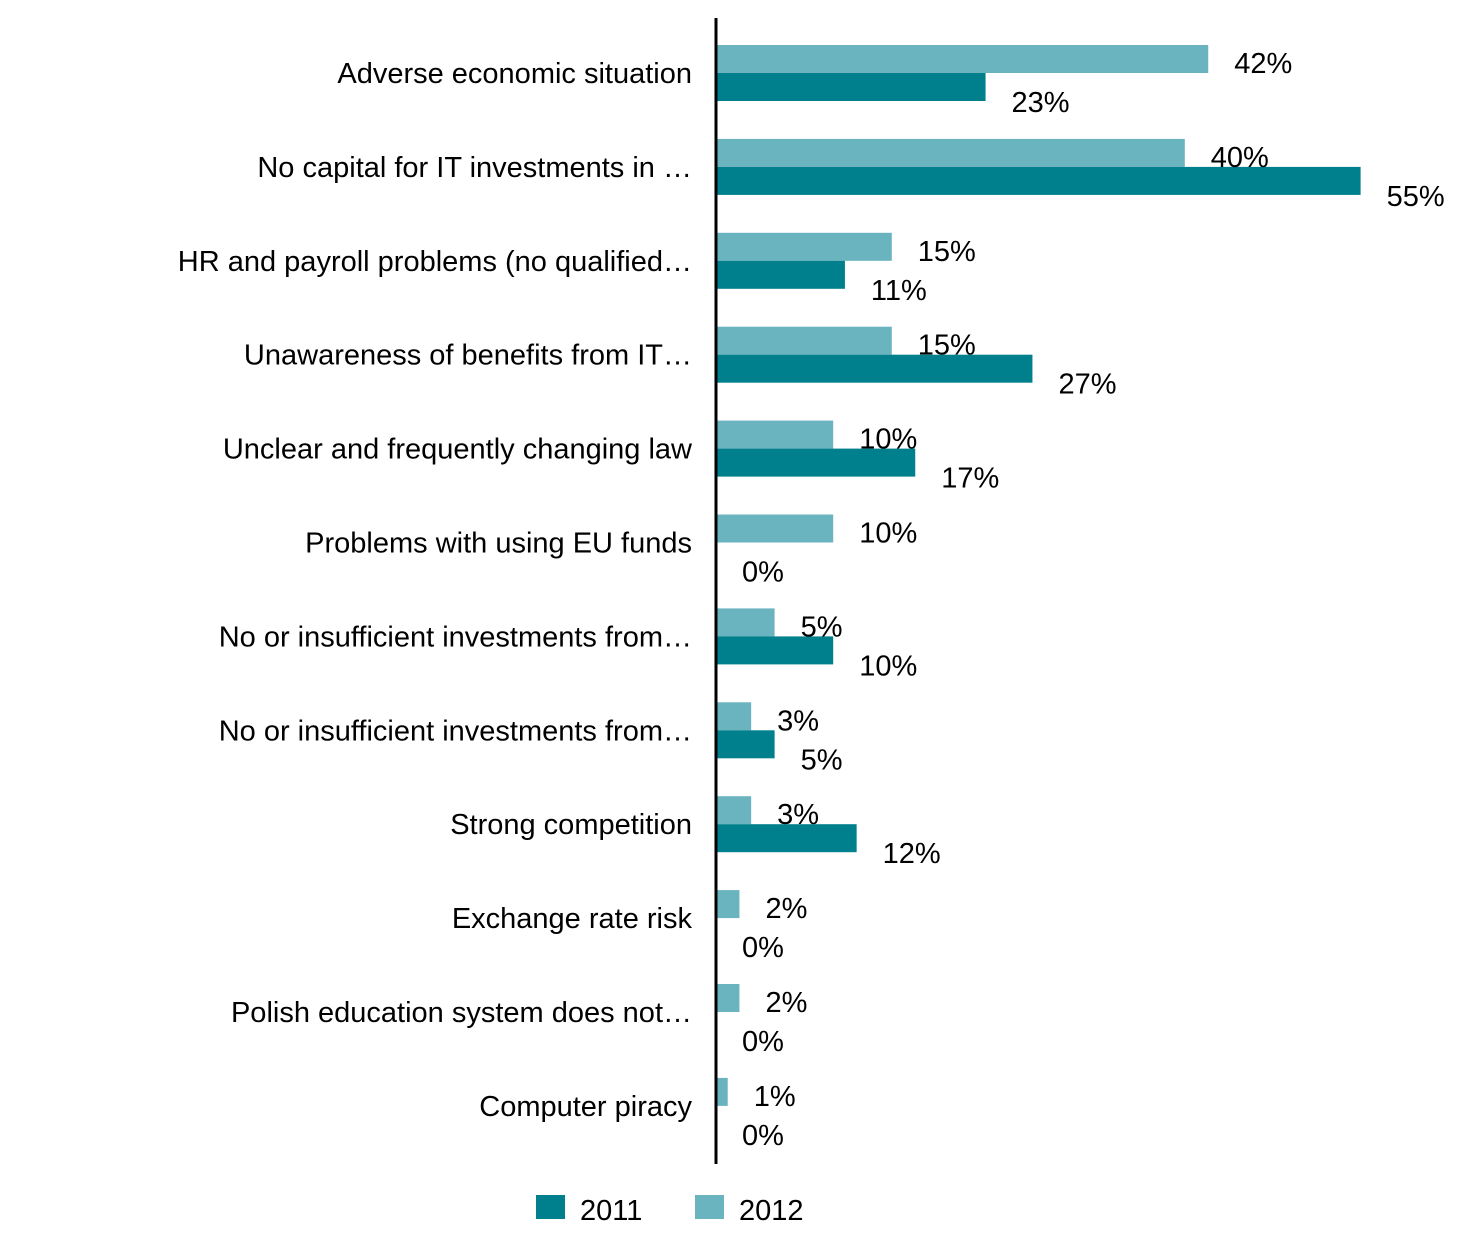  What do you see at coordinates (670, 1211) in the screenshot?
I see `legend: 2011 2012` at bounding box center [670, 1211].